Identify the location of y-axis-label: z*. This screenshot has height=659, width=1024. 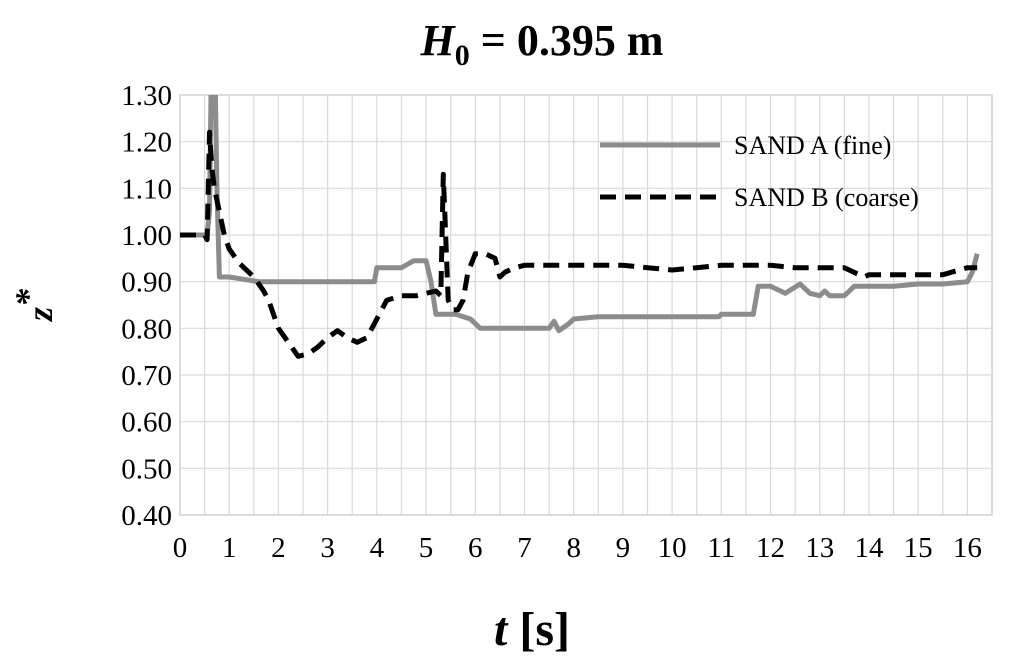
(34, 305).